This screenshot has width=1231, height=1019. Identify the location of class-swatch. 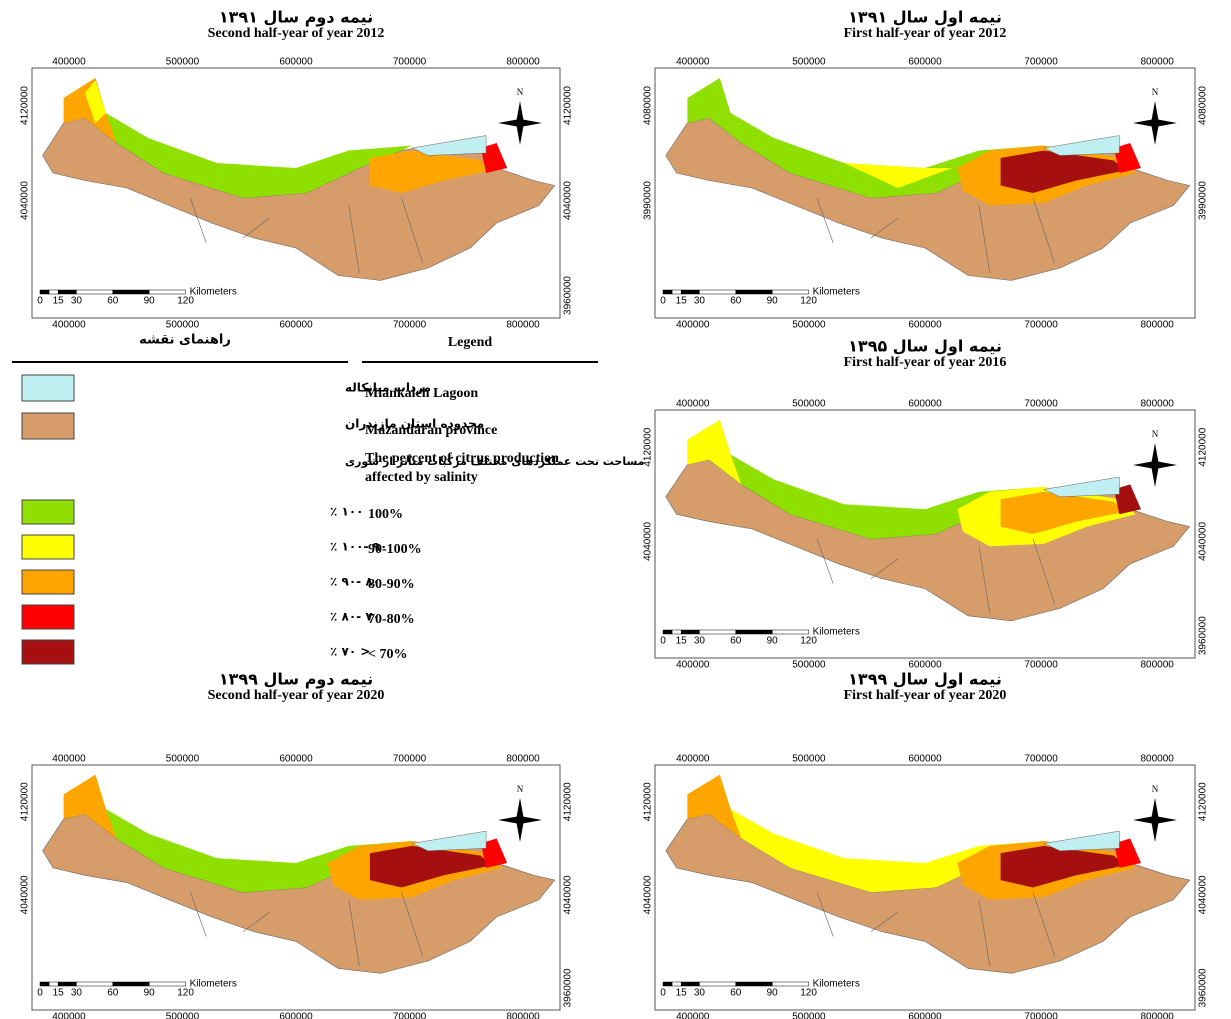
(48, 582).